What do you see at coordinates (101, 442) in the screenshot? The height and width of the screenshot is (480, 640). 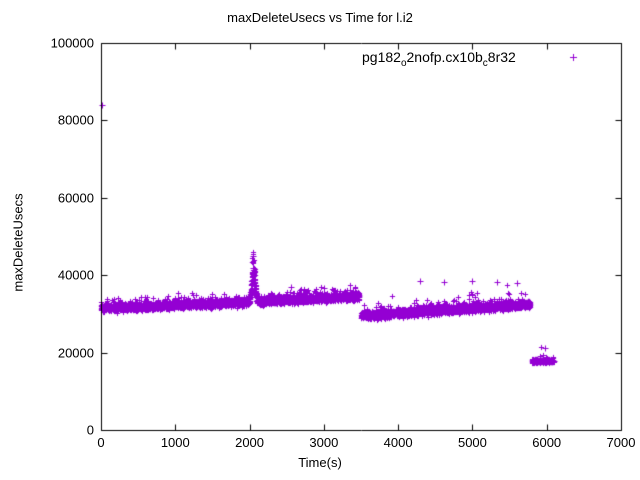 I see `x-tick-label-0: 0` at bounding box center [101, 442].